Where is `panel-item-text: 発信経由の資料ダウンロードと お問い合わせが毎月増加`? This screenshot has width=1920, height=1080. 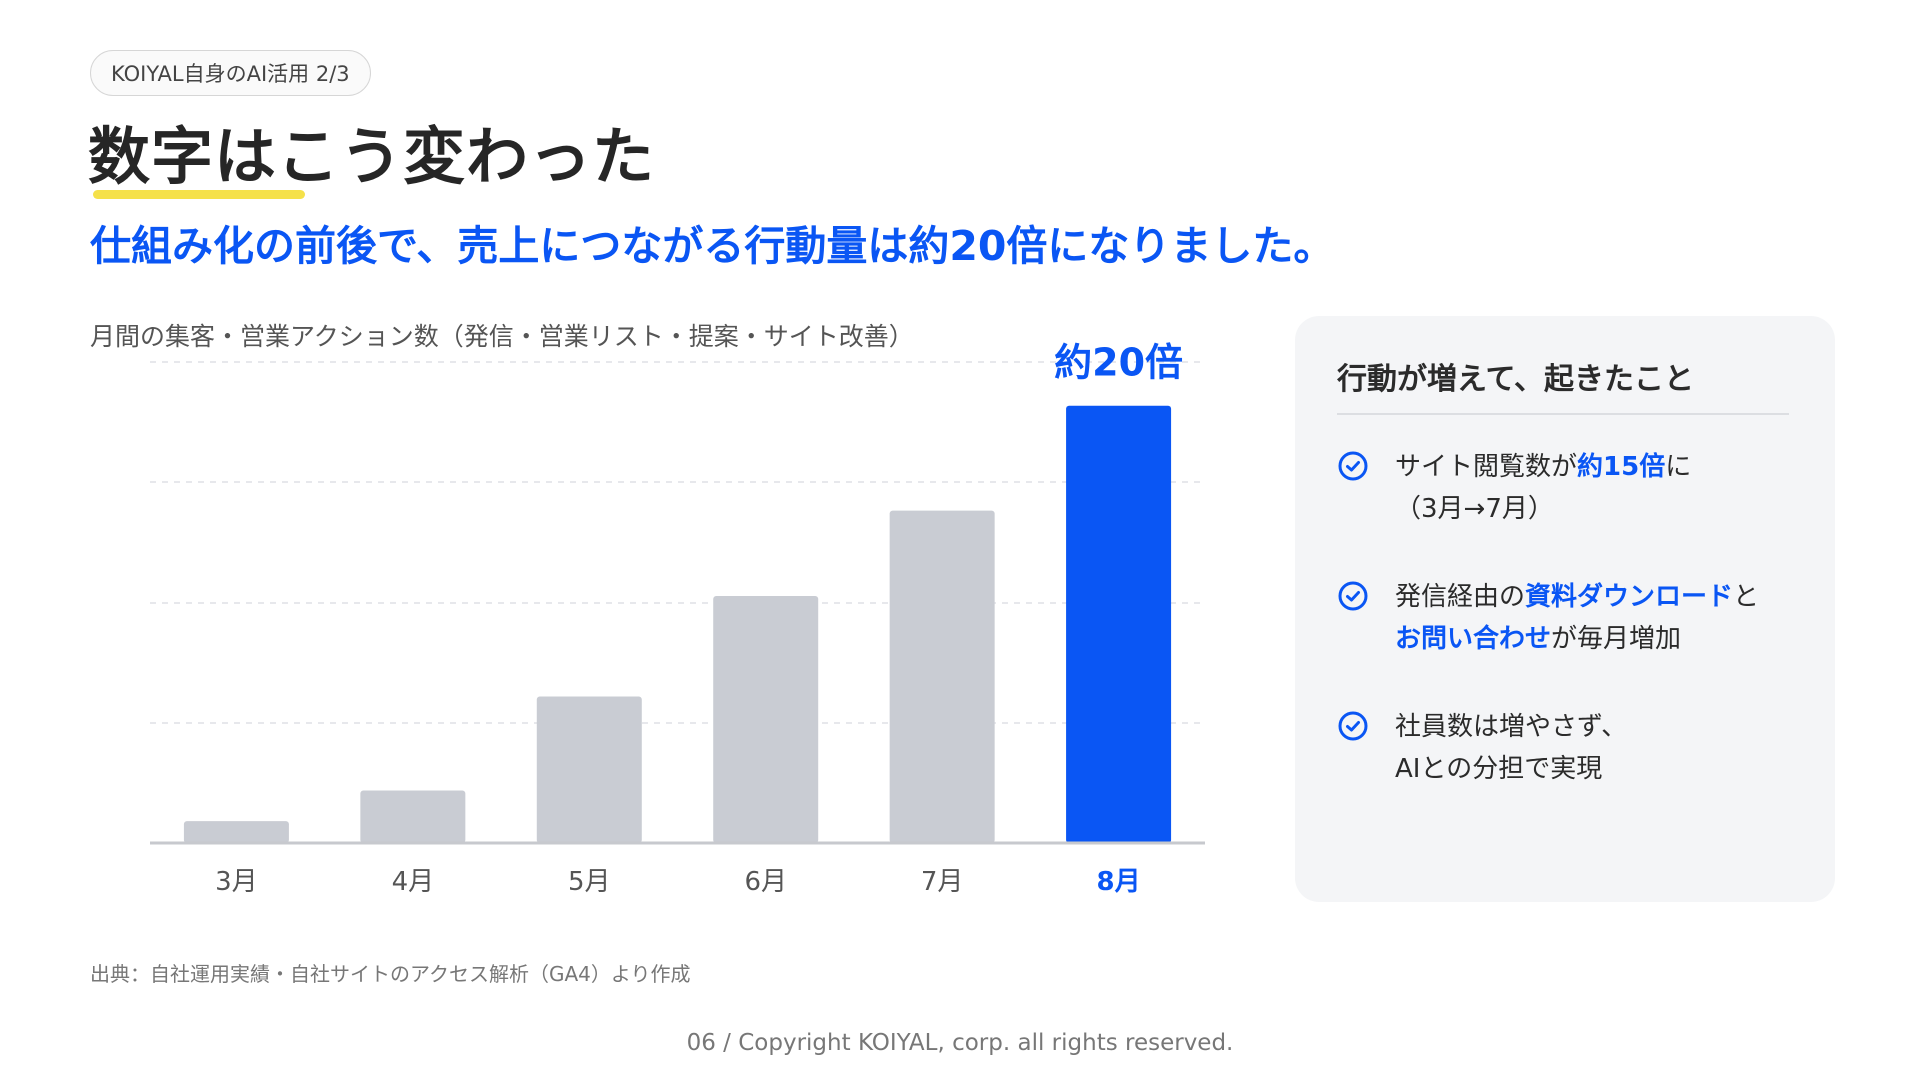
panel-item-text: 発信経由の資料ダウンロードと お問い合わせが毎月増加 is located at coordinates (1577, 618).